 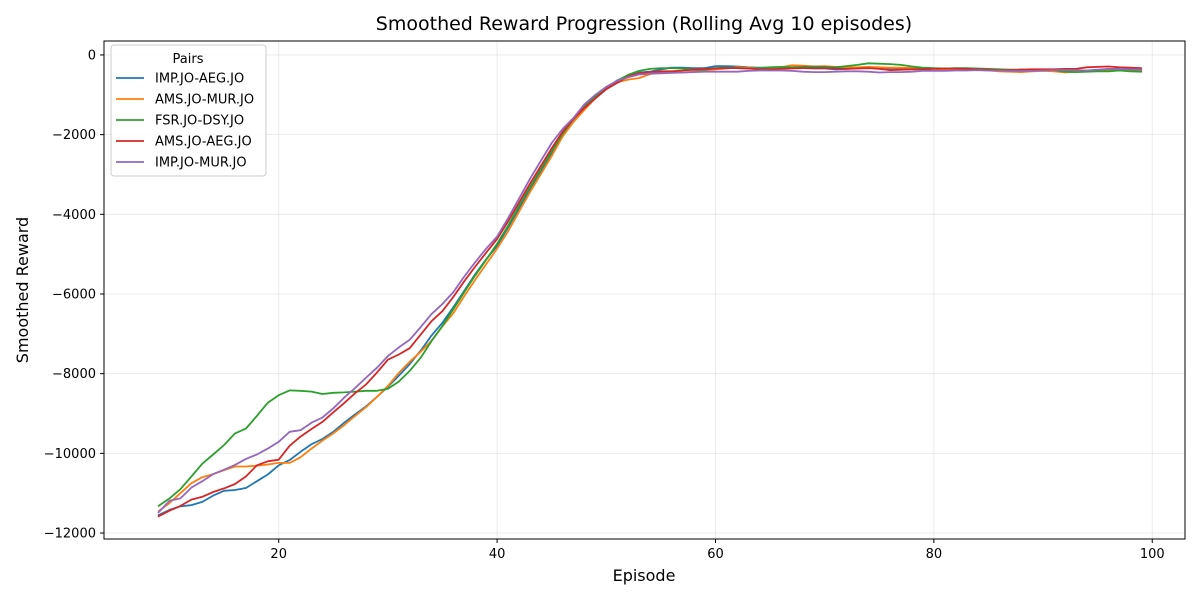 I want to click on legend-label: AMS.JO-MUR.JO, so click(x=204, y=100).